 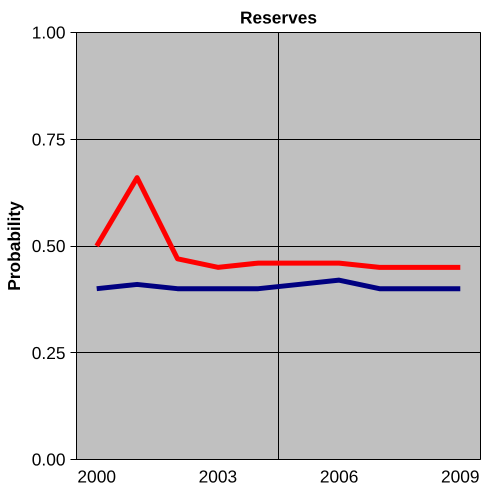 I want to click on x-tick-label: 2003, so click(x=218, y=476).